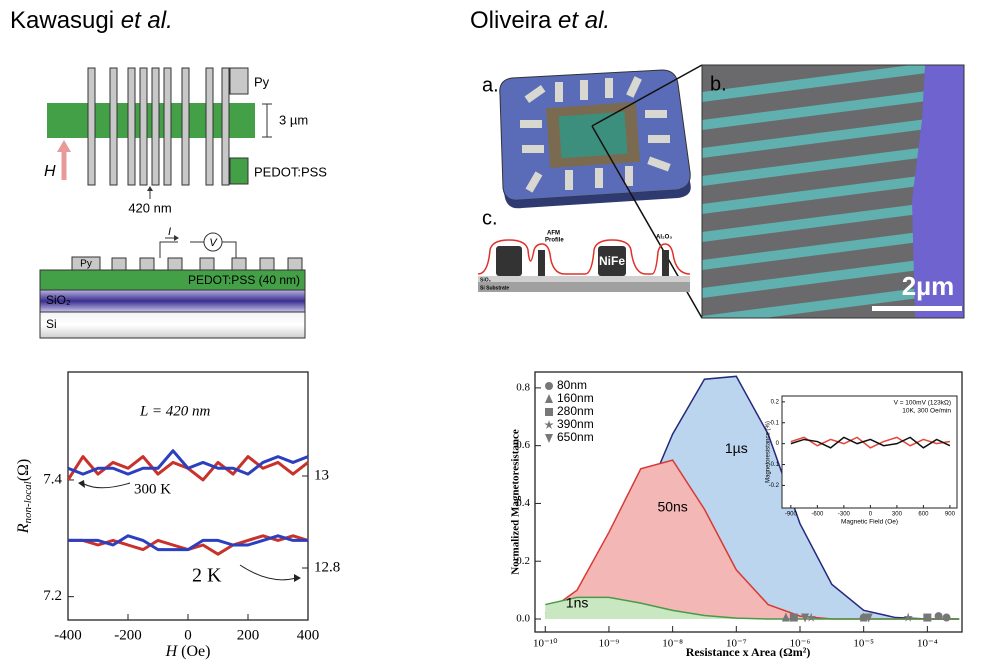 The height and width of the screenshot is (666, 986). I want to click on chip-wires, so click(593, 135).